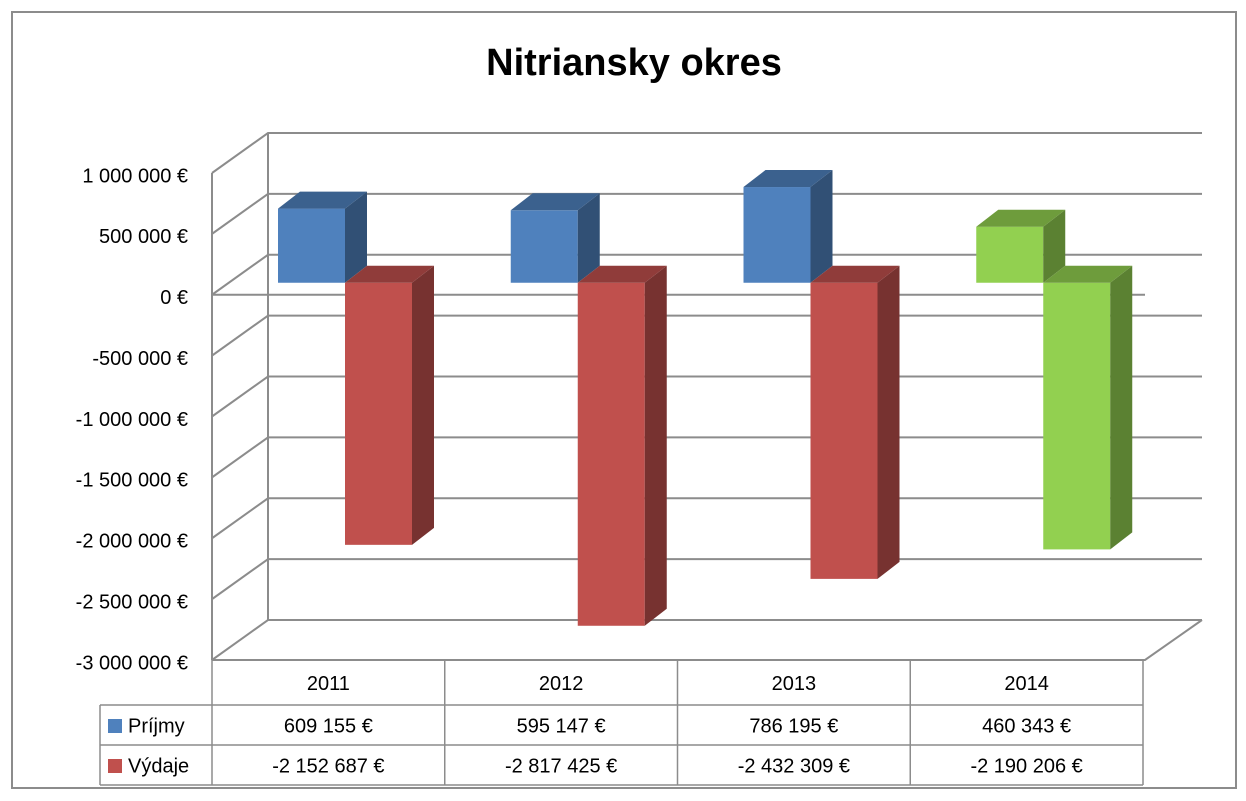 The height and width of the screenshot is (801, 1246). What do you see at coordinates (794, 684) in the screenshot?
I see `x-tick-label: 2013` at bounding box center [794, 684].